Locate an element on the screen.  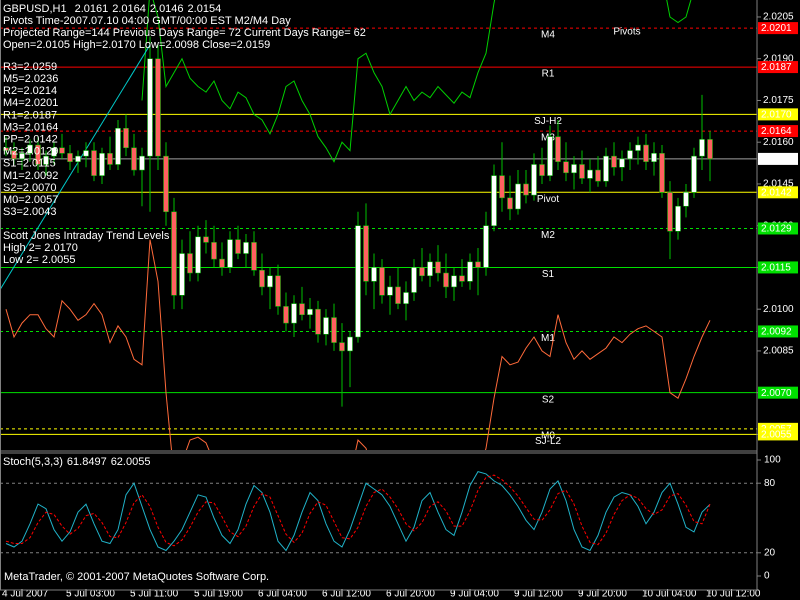
level-label: M1 is located at coordinates (548, 338).